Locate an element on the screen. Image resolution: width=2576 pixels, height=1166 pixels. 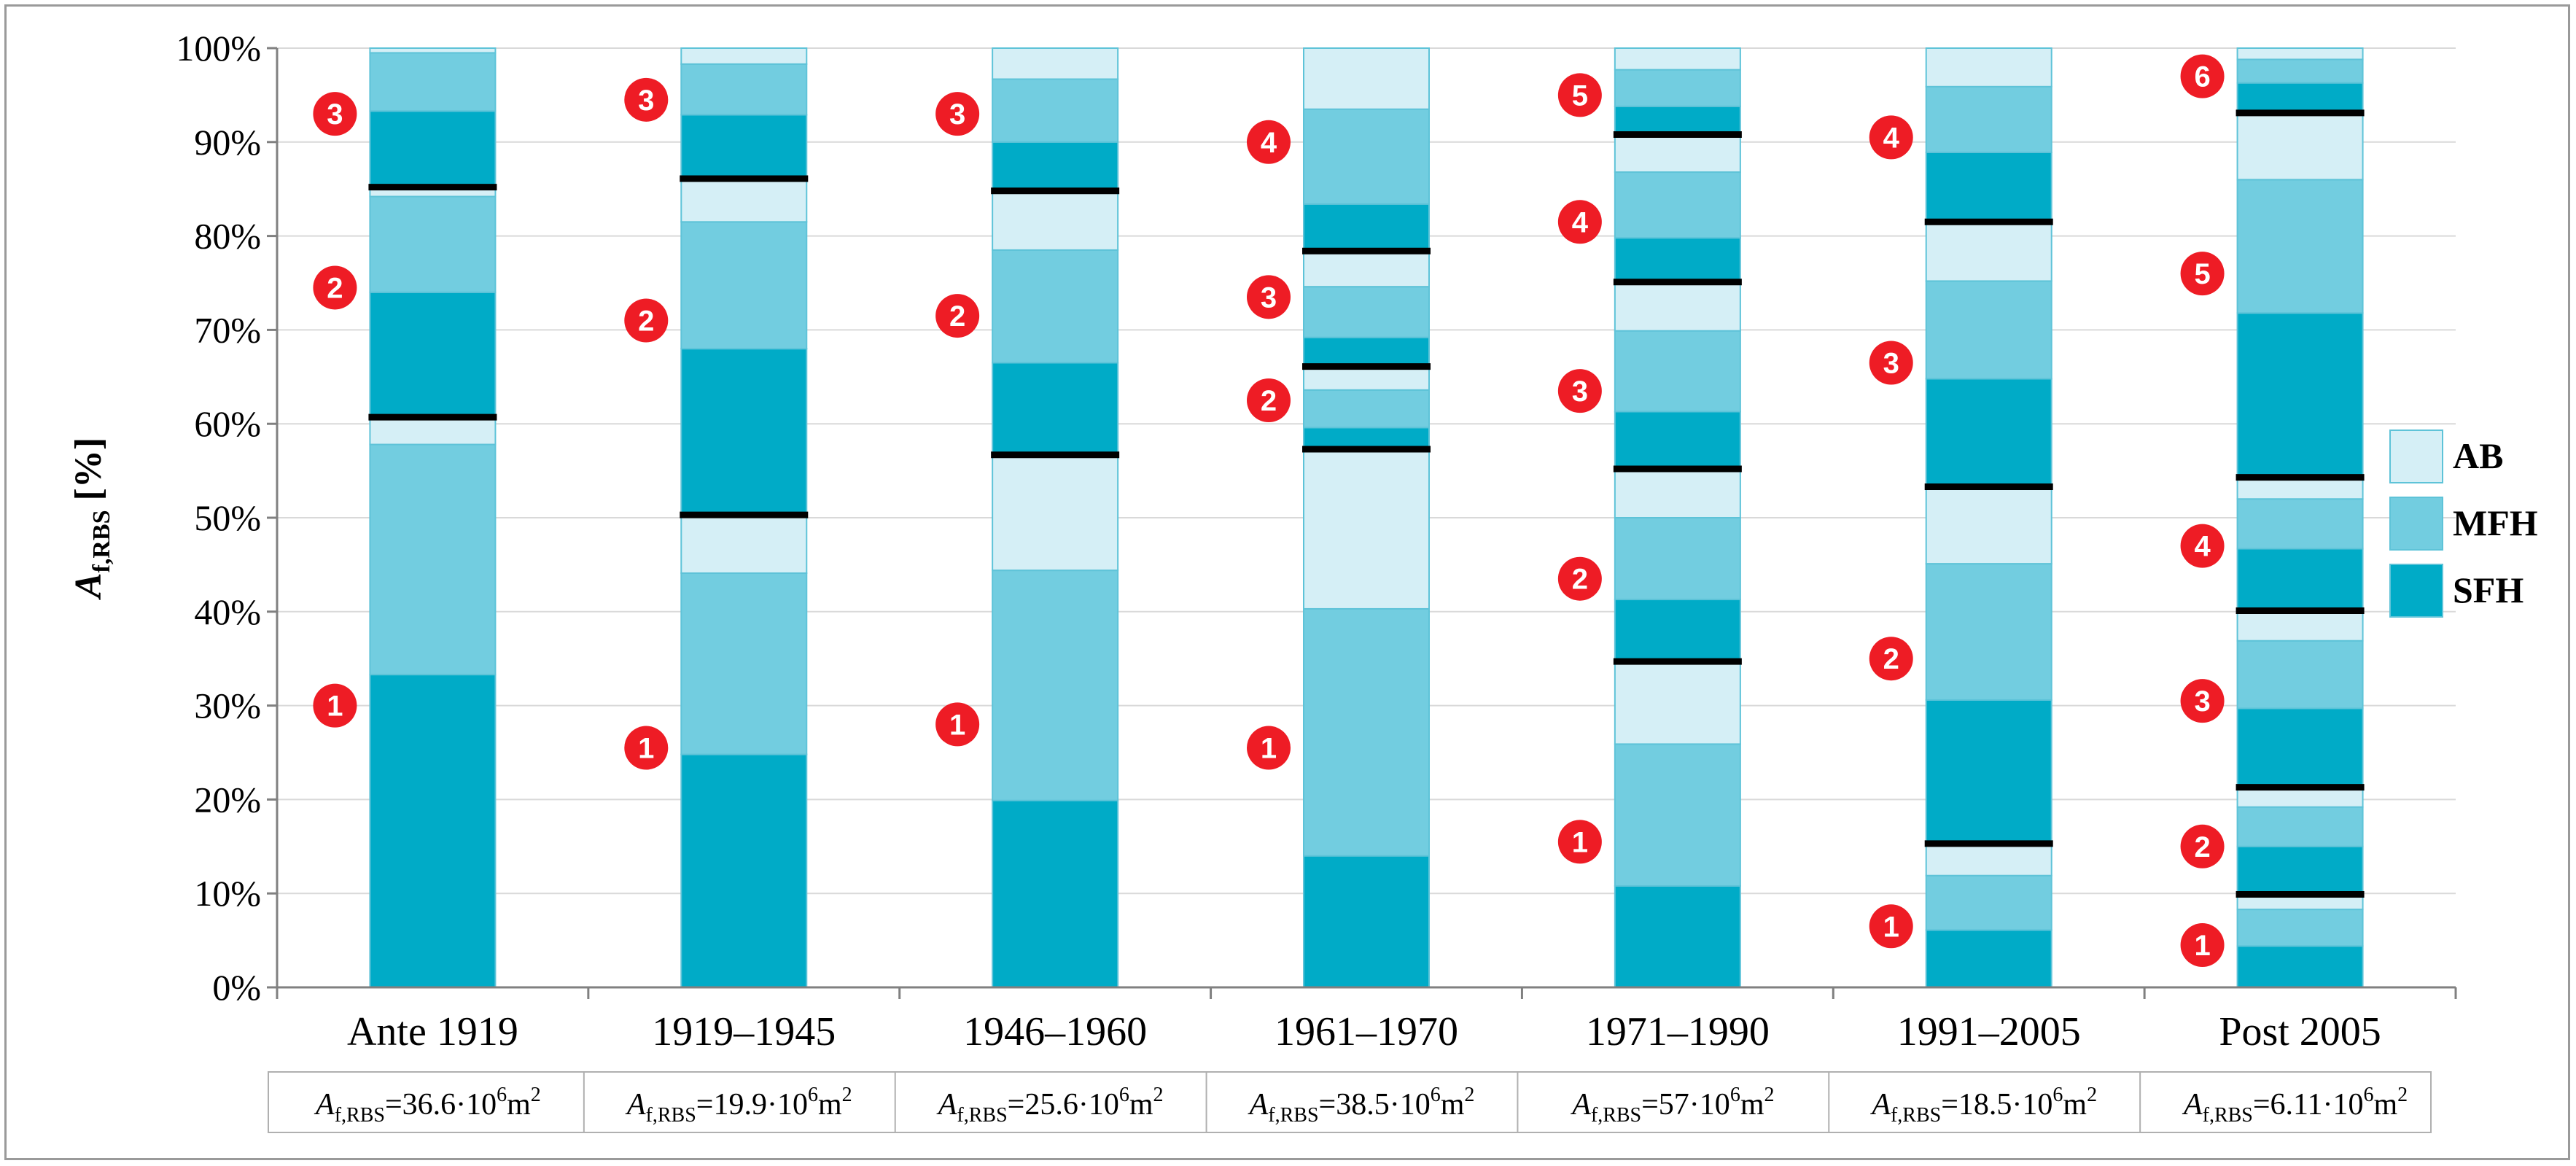
area-table-border is located at coordinates (1350, 1102).